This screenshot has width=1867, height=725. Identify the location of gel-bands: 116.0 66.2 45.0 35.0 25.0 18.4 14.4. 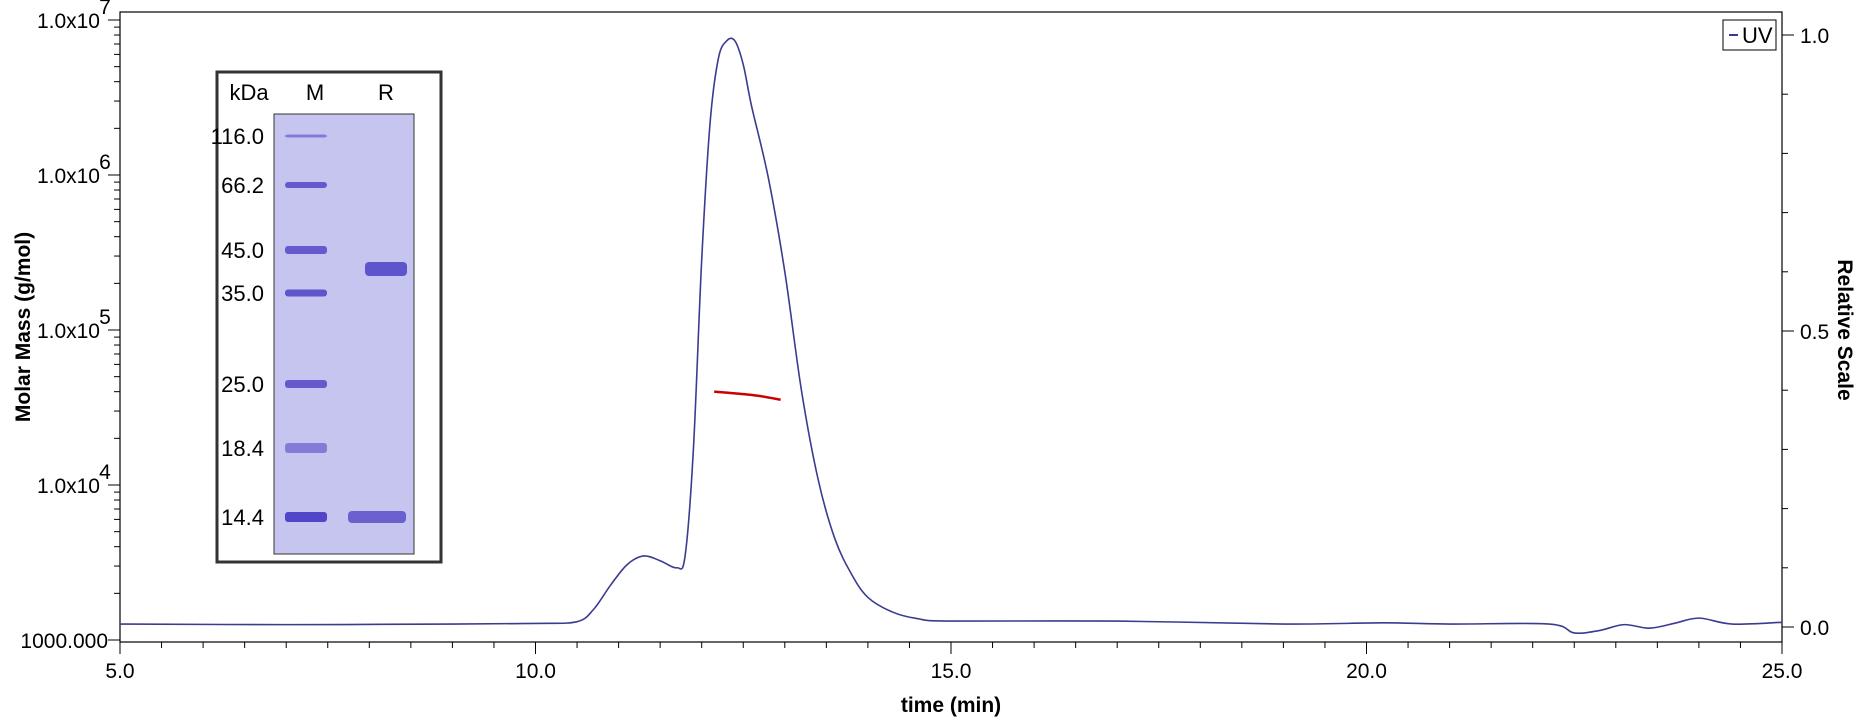
(309, 327).